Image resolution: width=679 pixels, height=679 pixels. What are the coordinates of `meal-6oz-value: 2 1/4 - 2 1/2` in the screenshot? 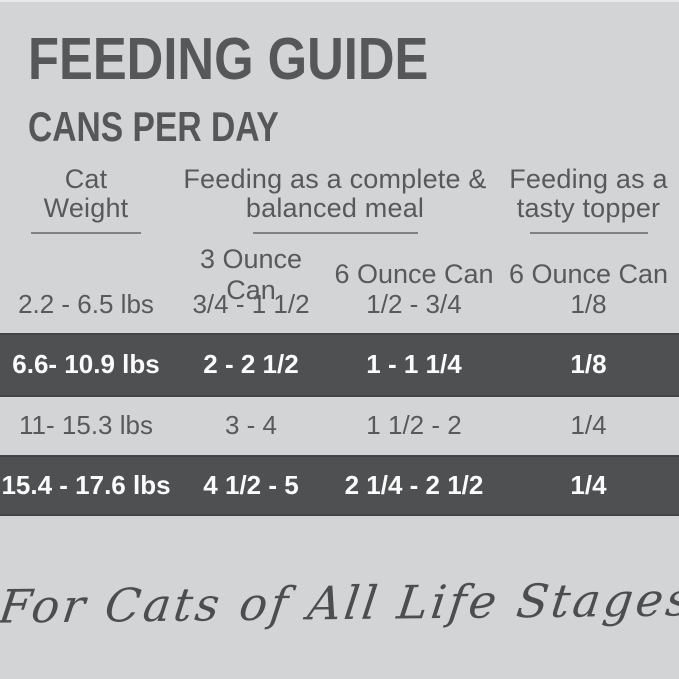 It's located at (414, 484).